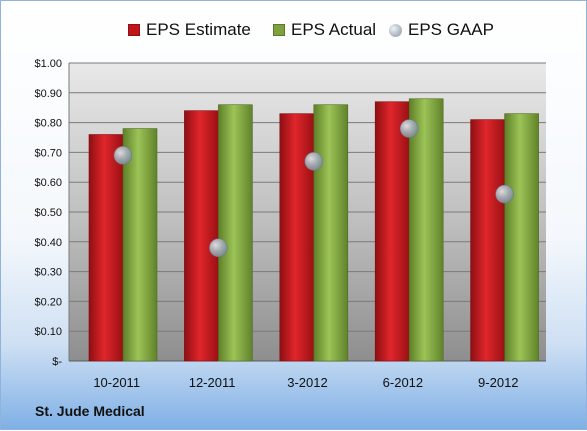  I want to click on y-tick-label: $0.30, so click(48, 273).